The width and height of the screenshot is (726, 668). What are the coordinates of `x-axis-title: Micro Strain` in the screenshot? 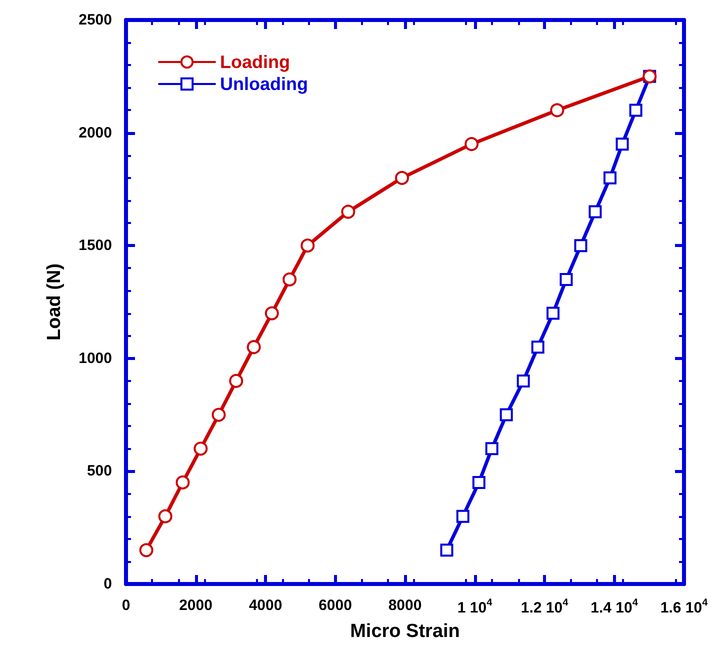 It's located at (405, 631).